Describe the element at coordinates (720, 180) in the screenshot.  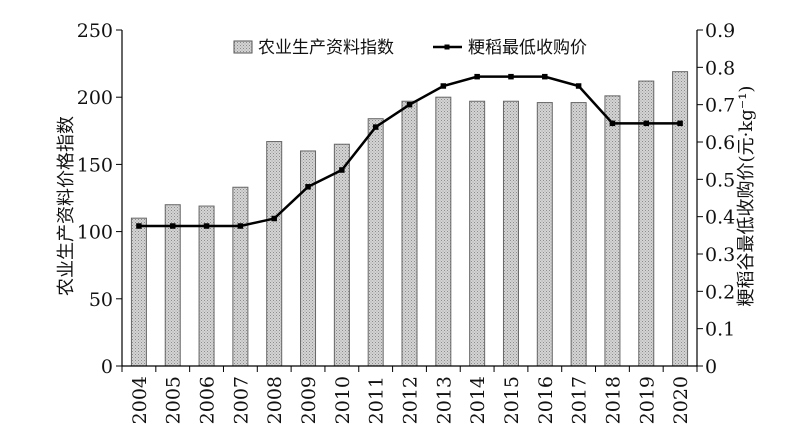
I see `y-tick-label-right: 0.5` at that location.